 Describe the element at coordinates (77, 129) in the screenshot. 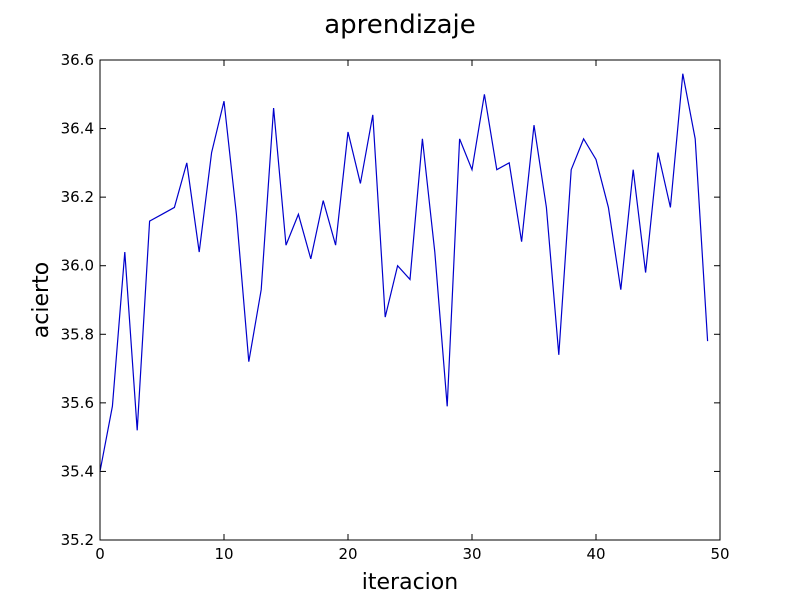

I see `y-tick-label: 36.4` at that location.